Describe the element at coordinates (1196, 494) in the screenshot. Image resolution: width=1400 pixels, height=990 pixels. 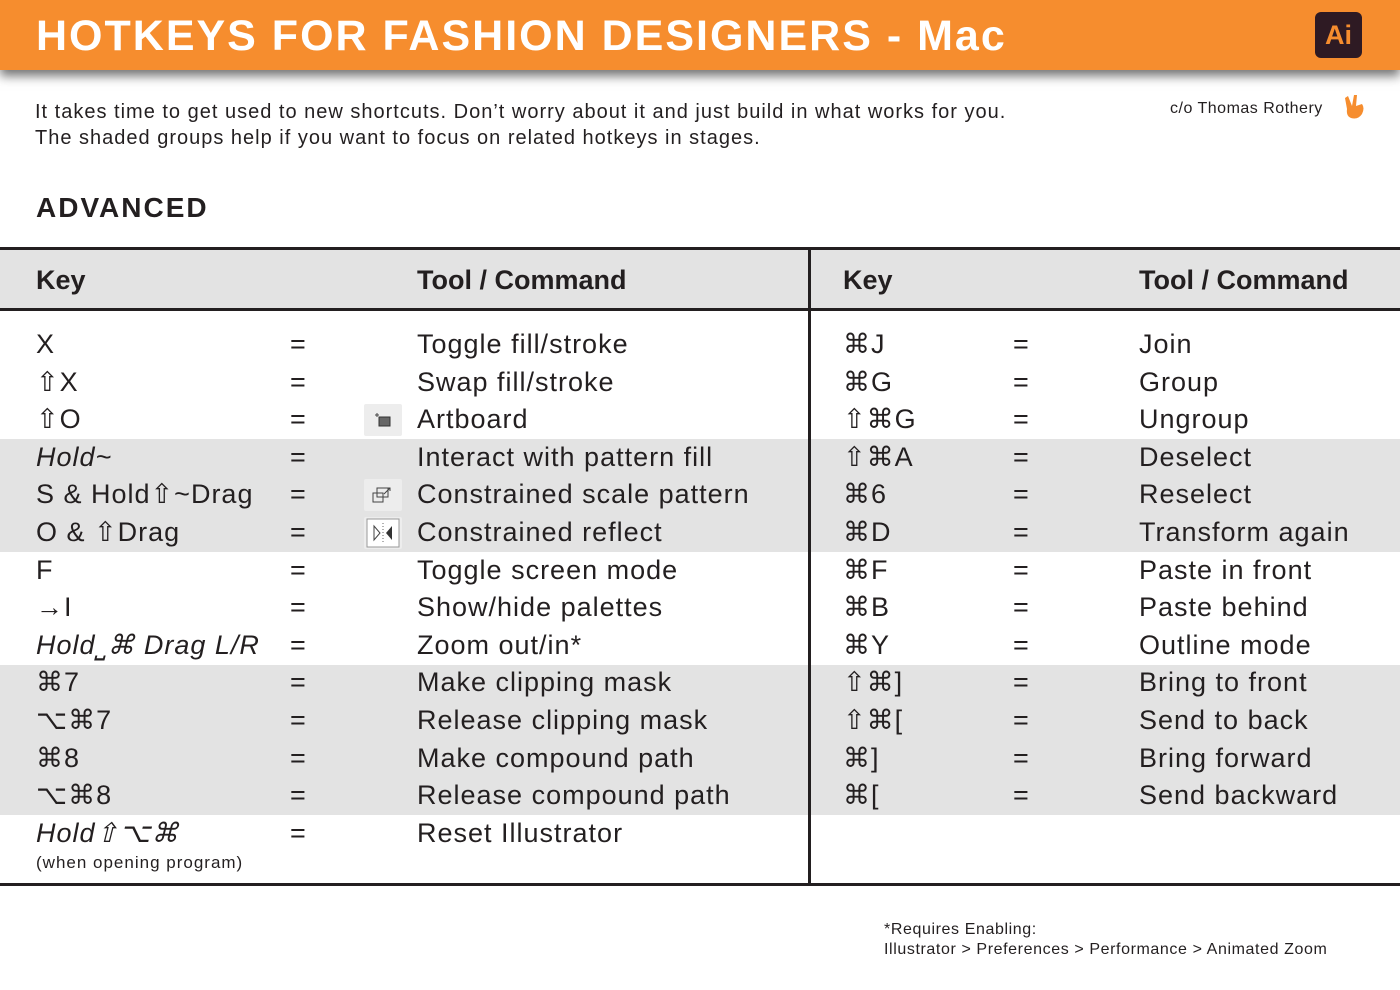
I see `command-label: Reselect` at that location.